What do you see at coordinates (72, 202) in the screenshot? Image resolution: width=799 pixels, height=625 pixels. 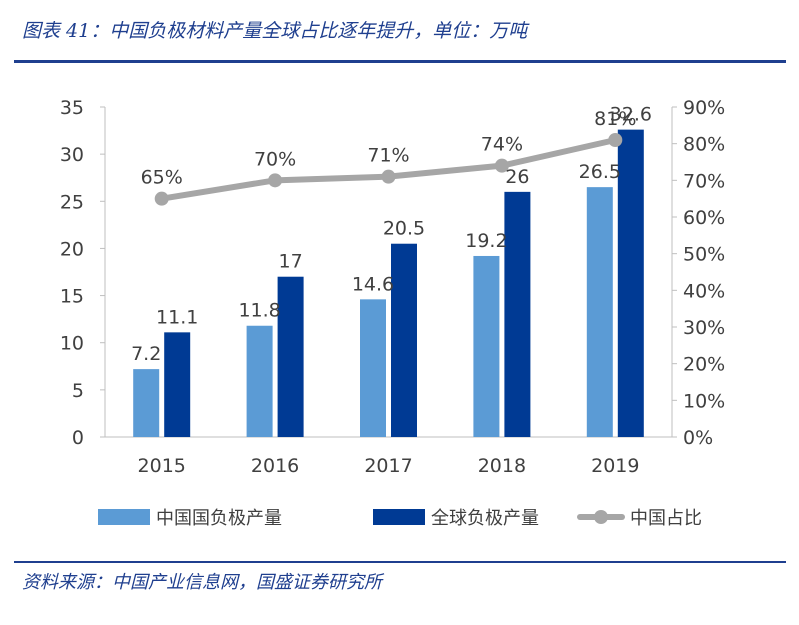 I see `left-tick-label: 25` at bounding box center [72, 202].